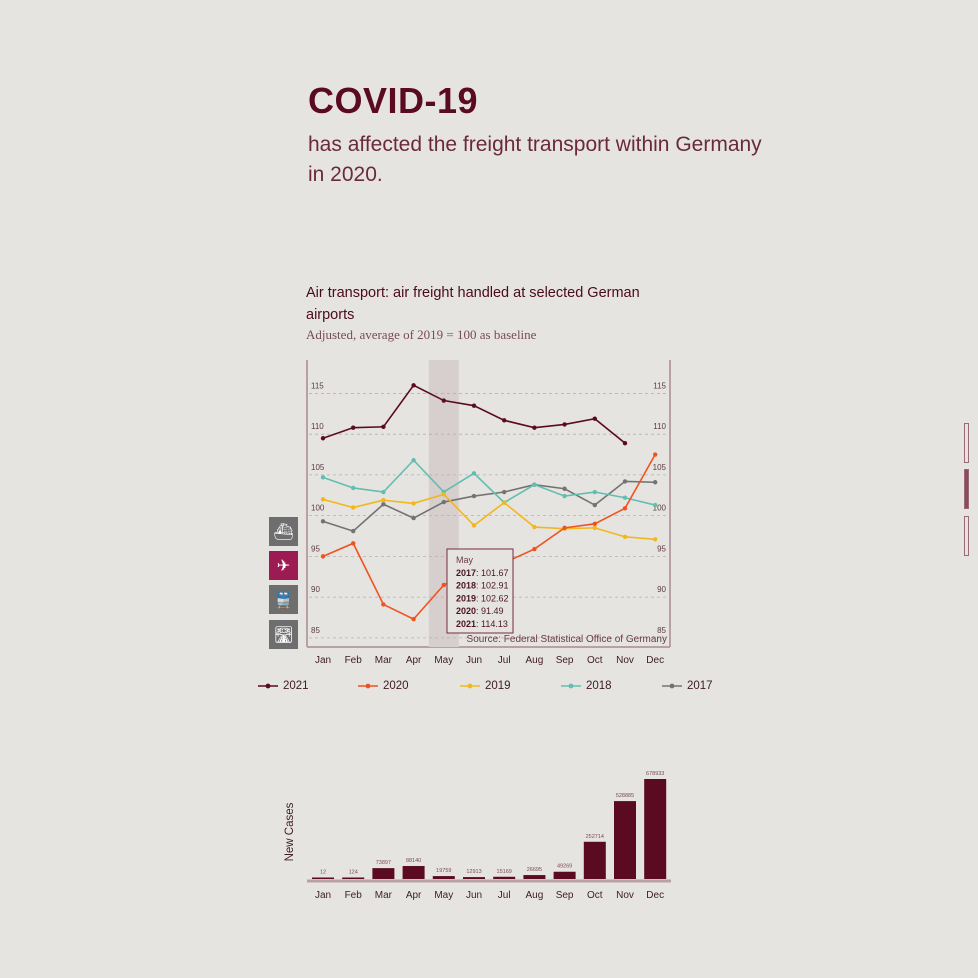  I want to click on bar-value-label: 528885, so click(625, 796).